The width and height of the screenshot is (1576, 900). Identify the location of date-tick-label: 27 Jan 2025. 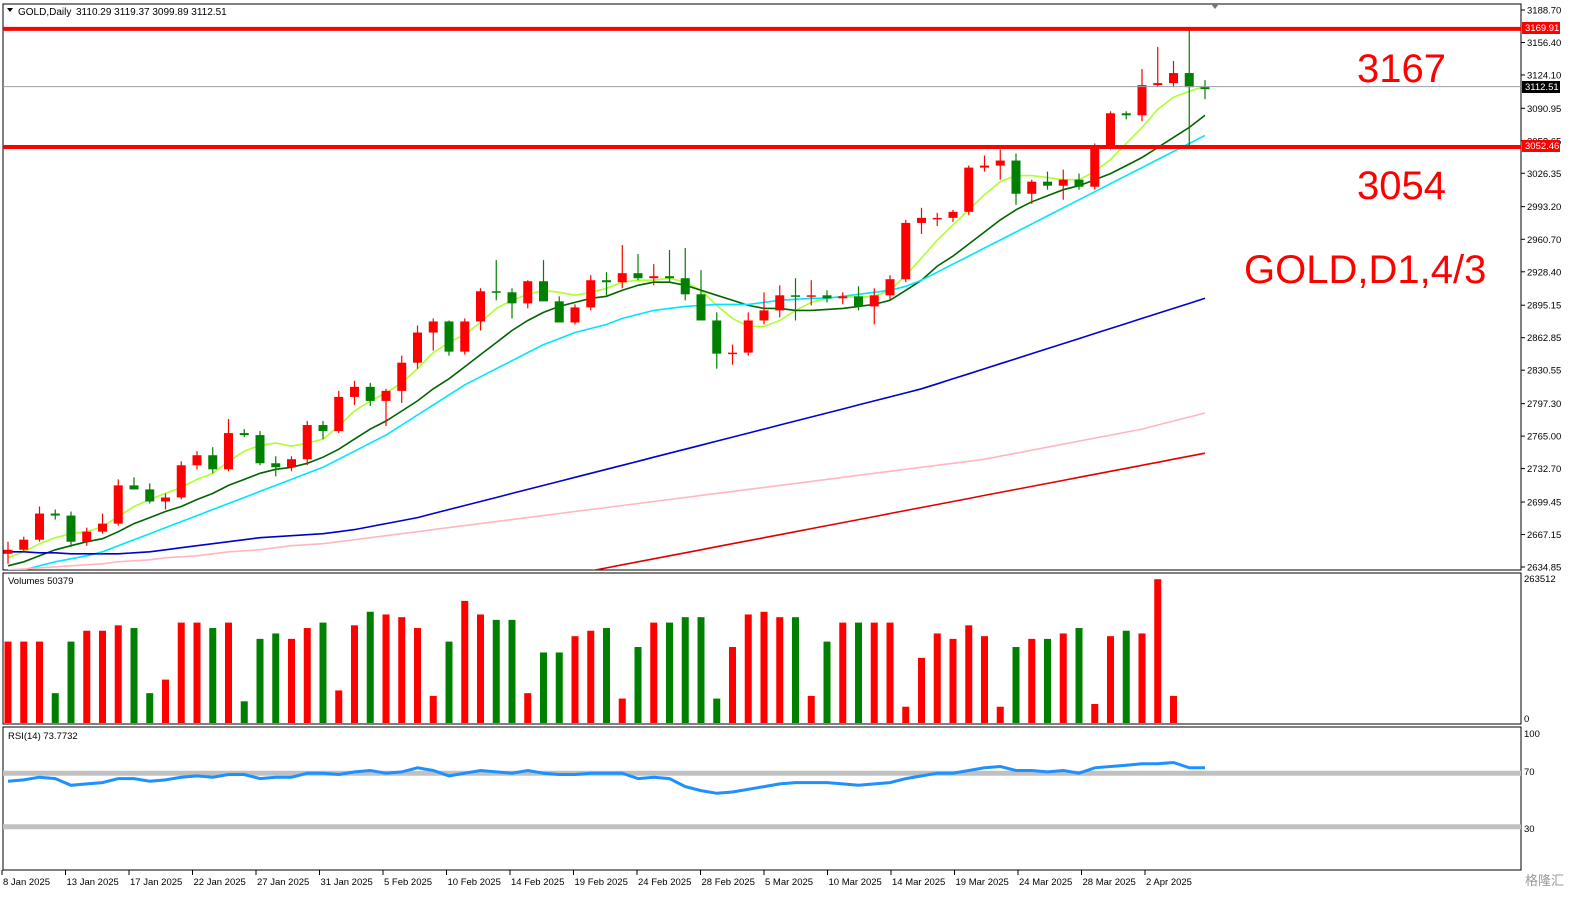
(283, 882).